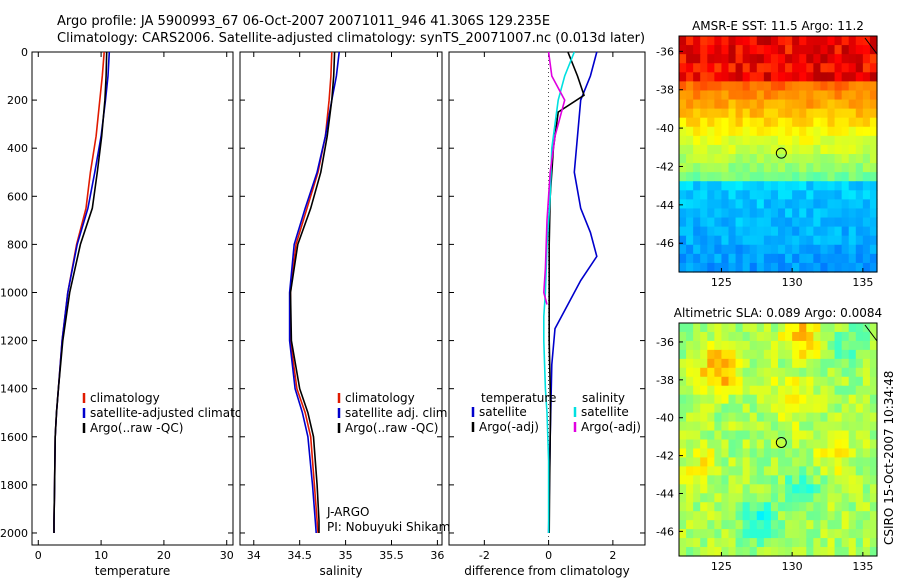 This screenshot has width=900, height=580. I want to click on argo-location-marker, so click(781, 153).